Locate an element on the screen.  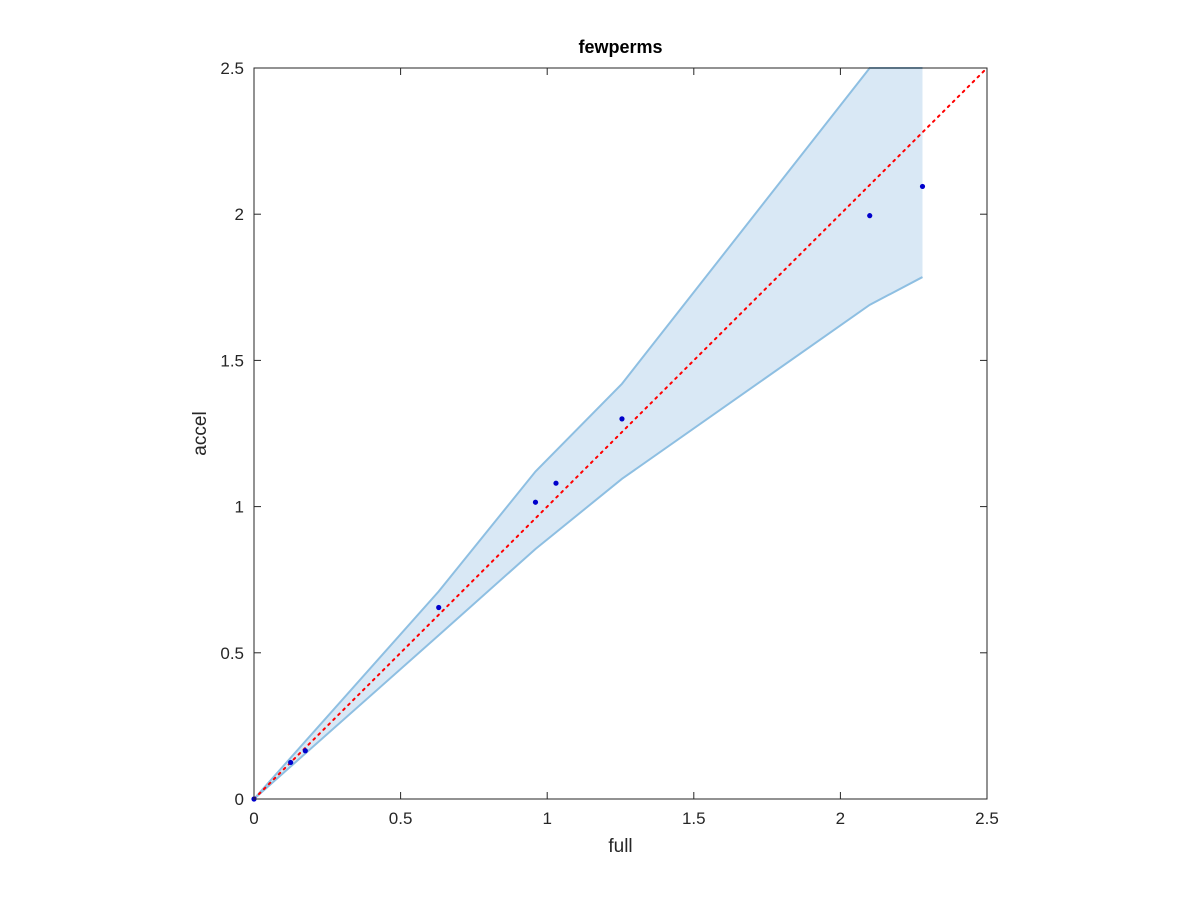
y-tick-label: 2.5 is located at coordinates (232, 68).